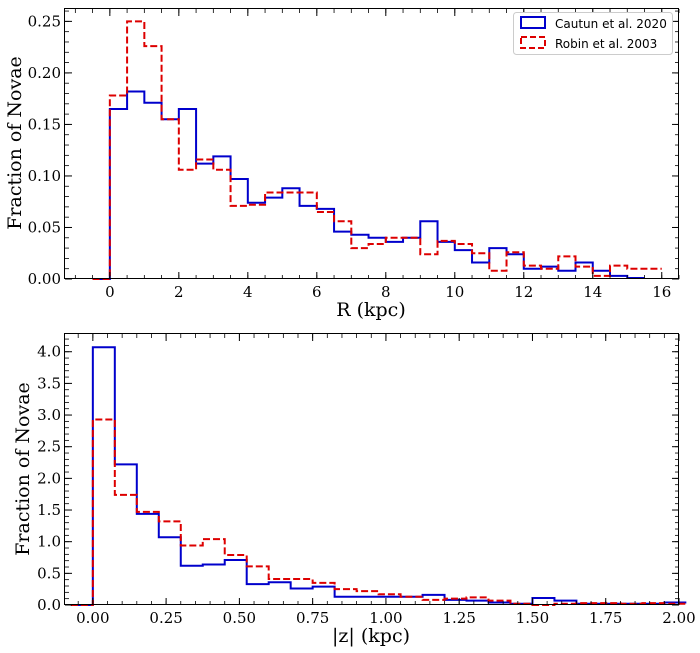  Describe the element at coordinates (110, 292) in the screenshot. I see `p1-x-tick-label: 0` at that location.